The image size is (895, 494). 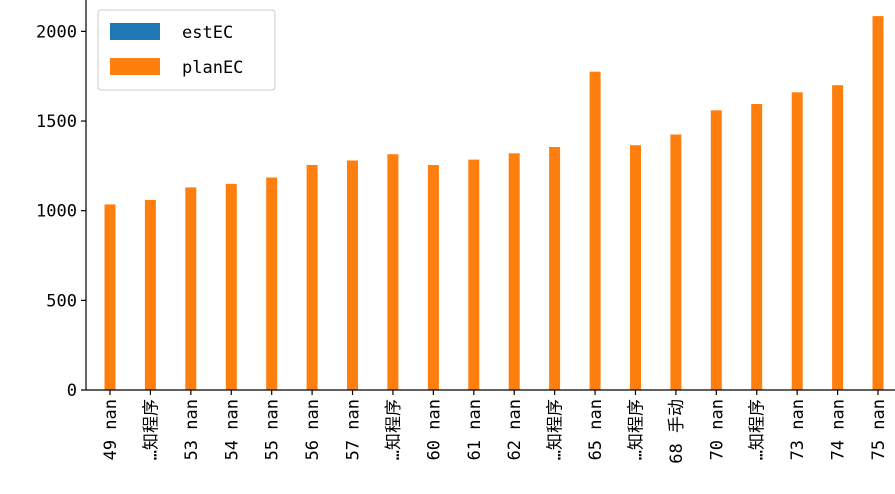 What do you see at coordinates (839, 429) in the screenshot?
I see `x-tick-label: 74 nan` at bounding box center [839, 429].